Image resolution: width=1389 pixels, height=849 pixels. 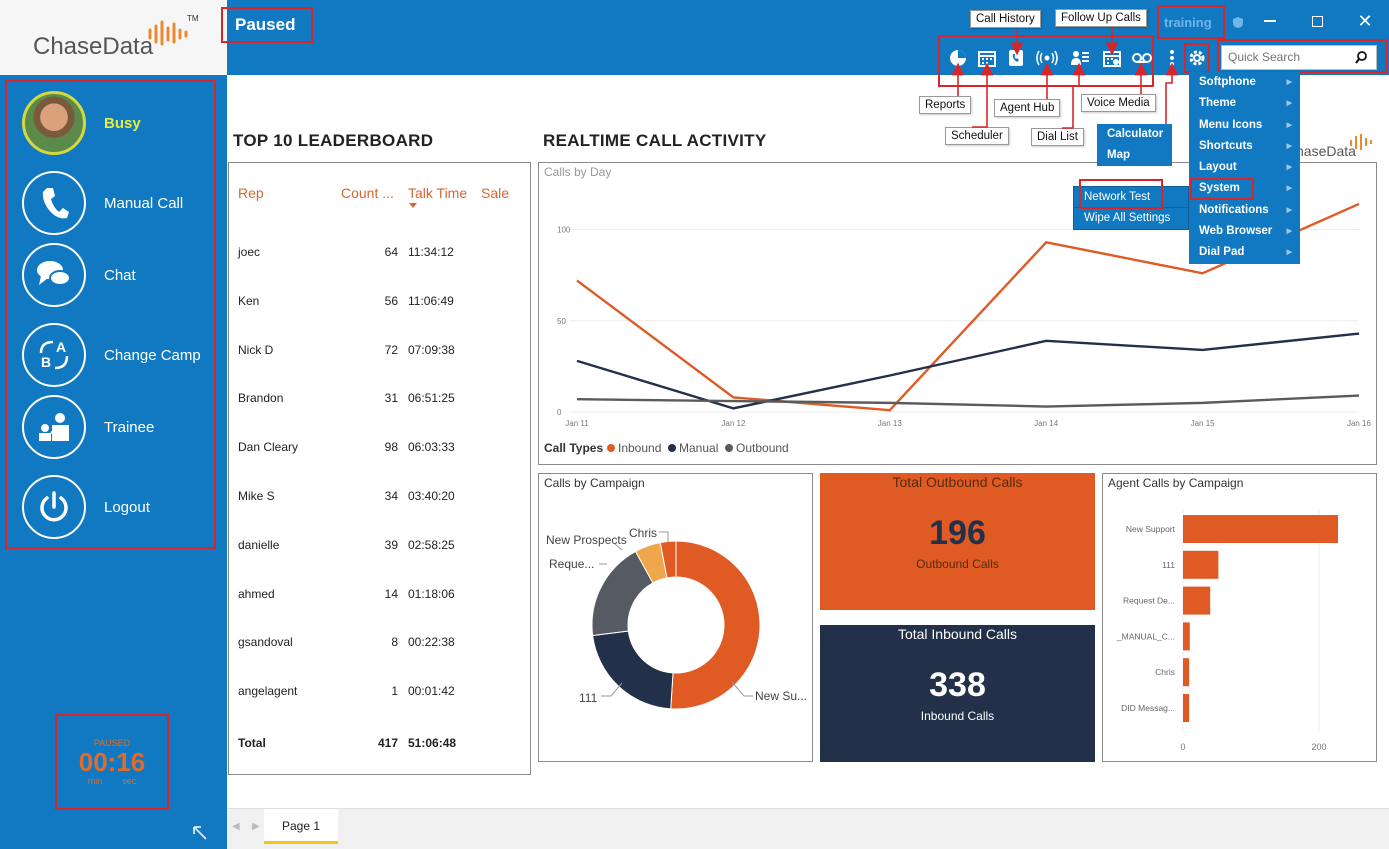 What do you see at coordinates (957, 533) in the screenshot?
I see `kpi-value: 196` at bounding box center [957, 533].